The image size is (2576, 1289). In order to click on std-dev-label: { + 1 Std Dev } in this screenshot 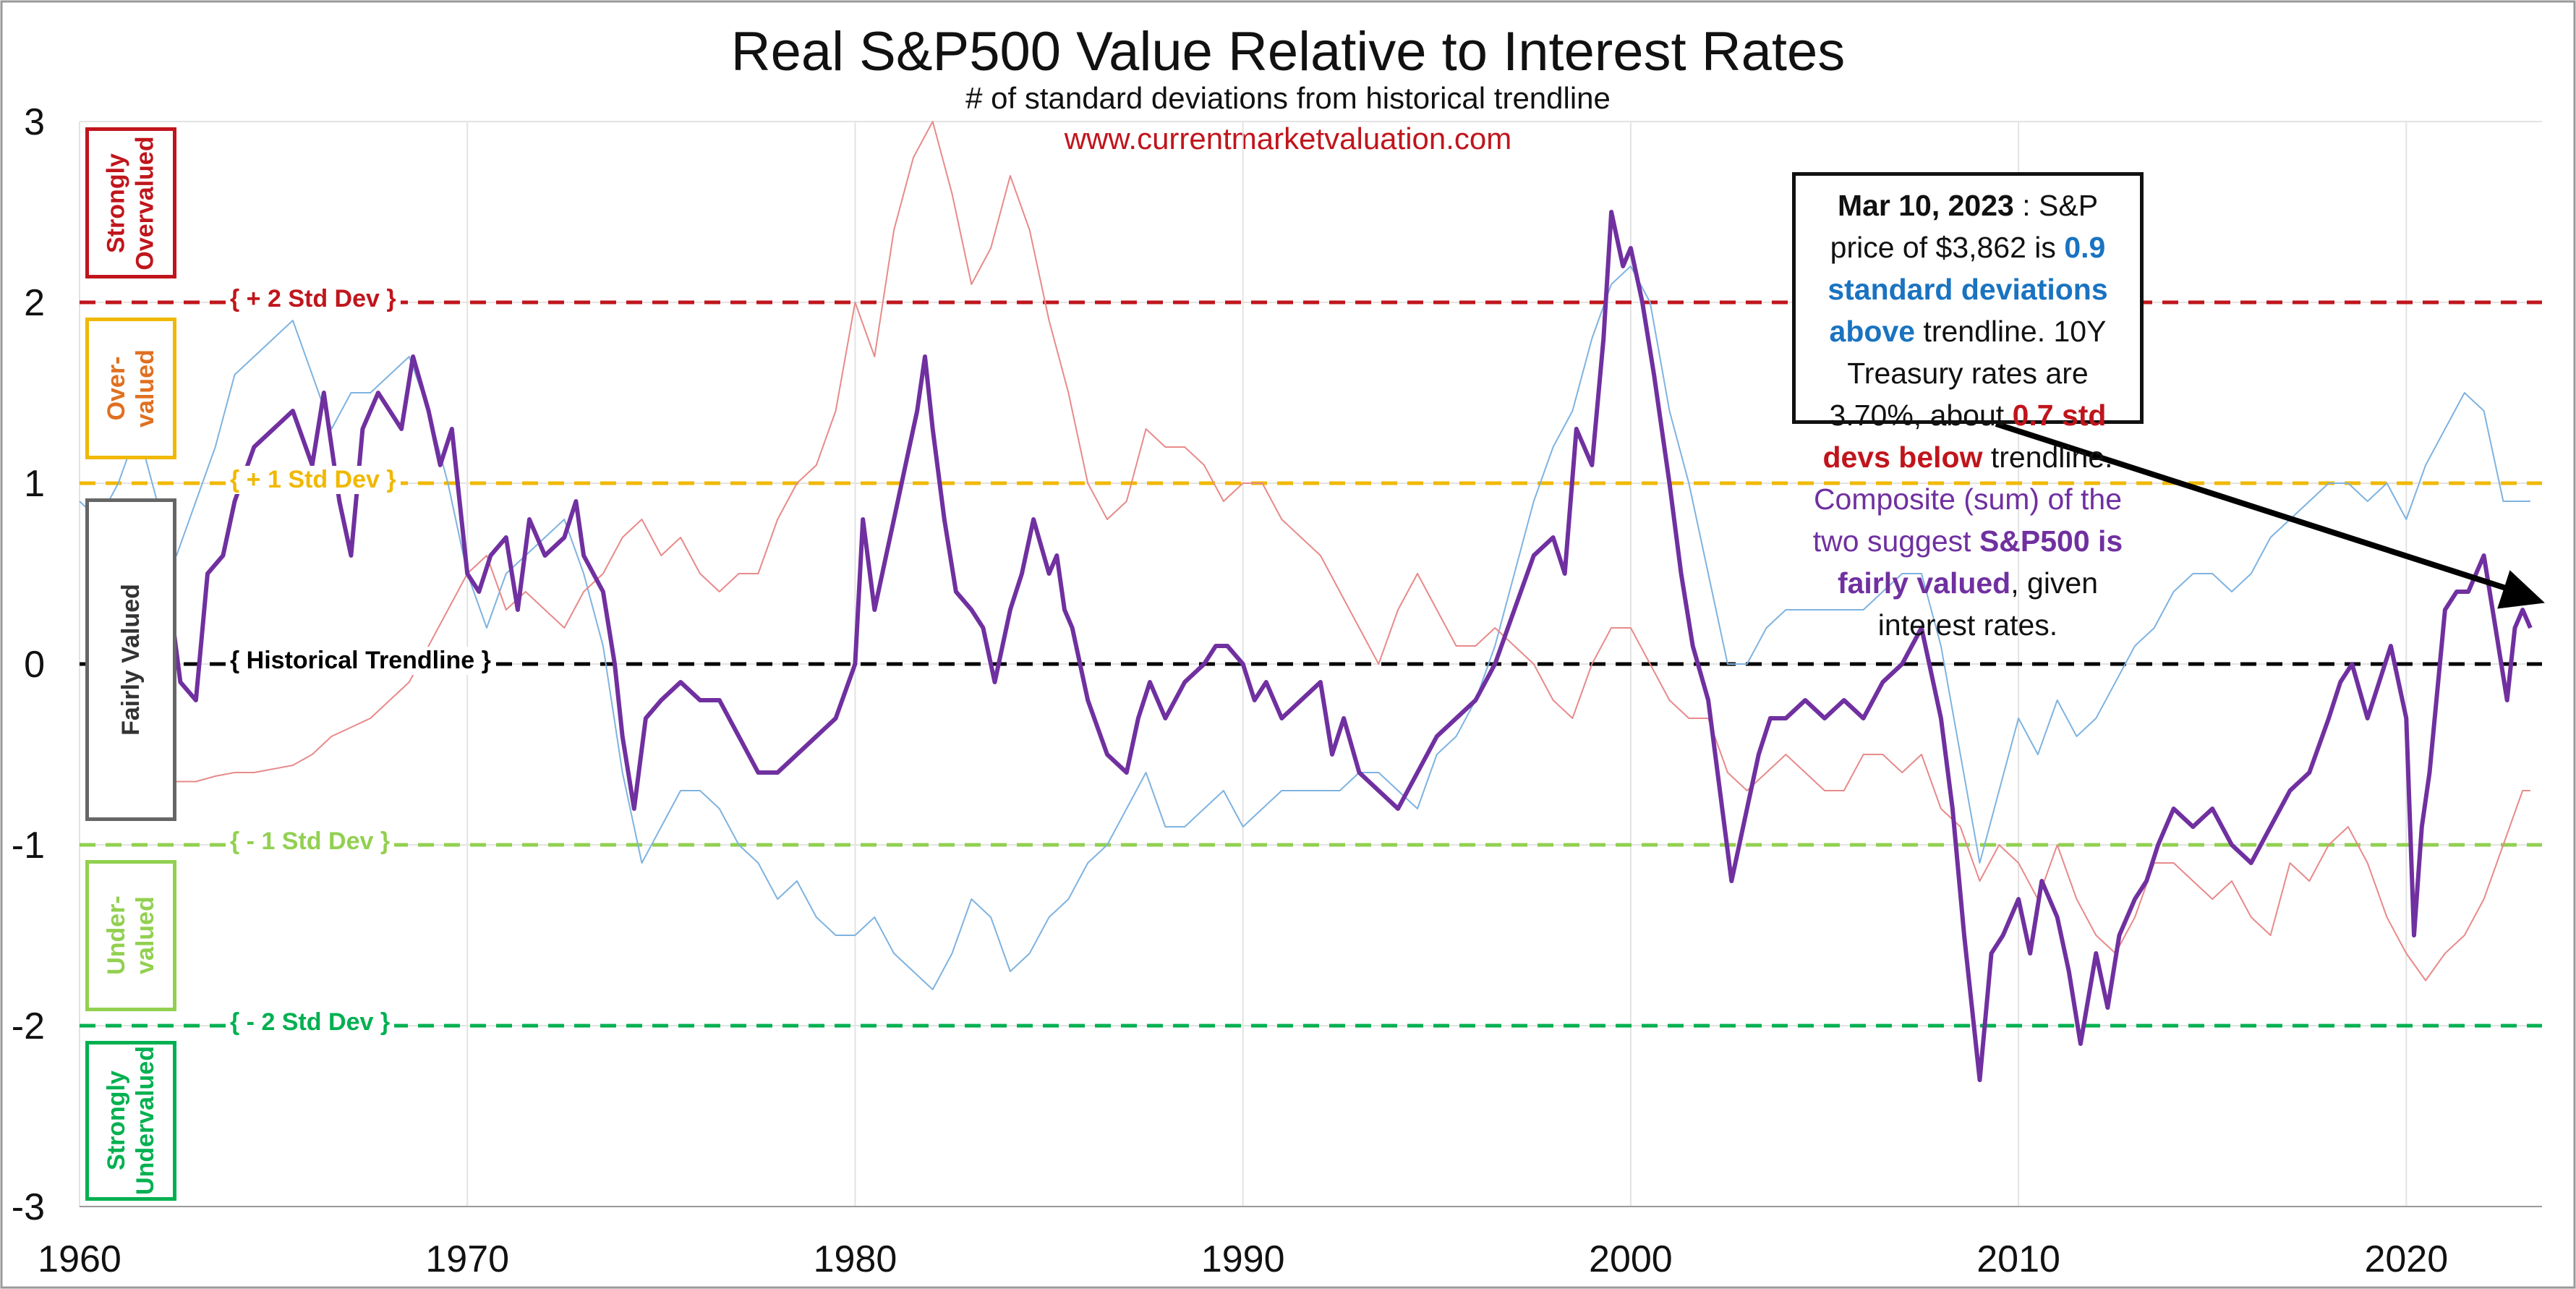, I will do `click(313, 480)`.